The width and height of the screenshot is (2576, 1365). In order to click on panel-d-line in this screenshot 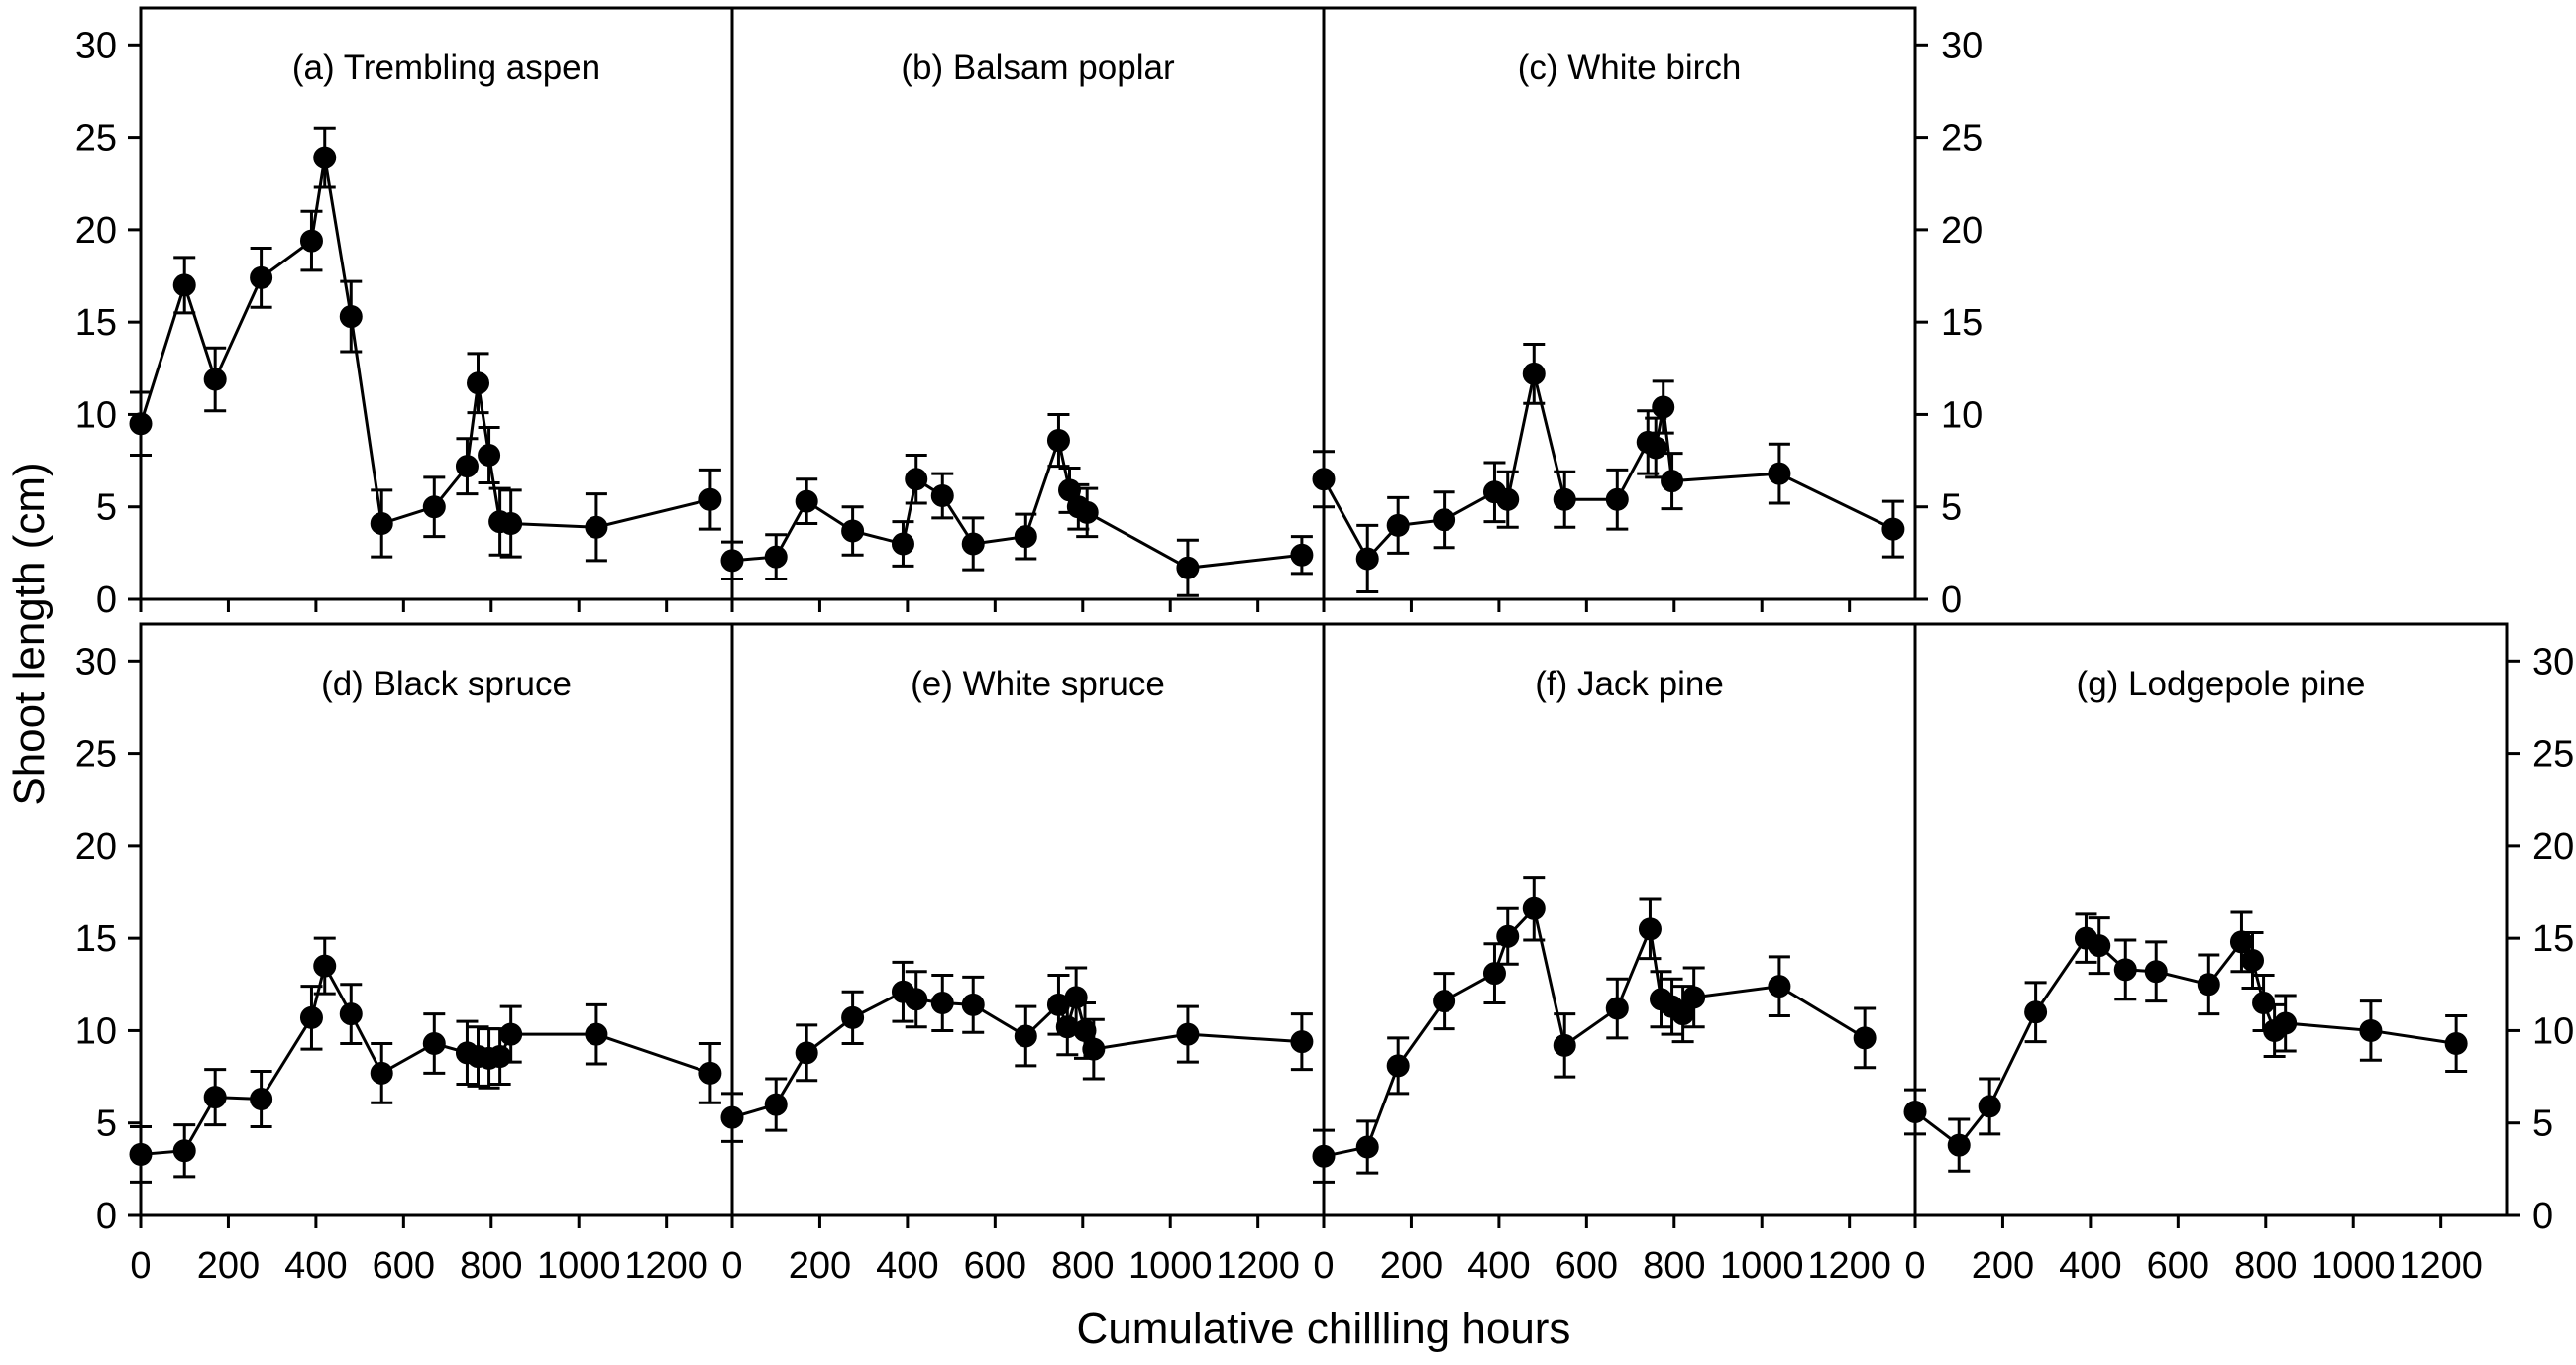, I will do `click(425, 1059)`.